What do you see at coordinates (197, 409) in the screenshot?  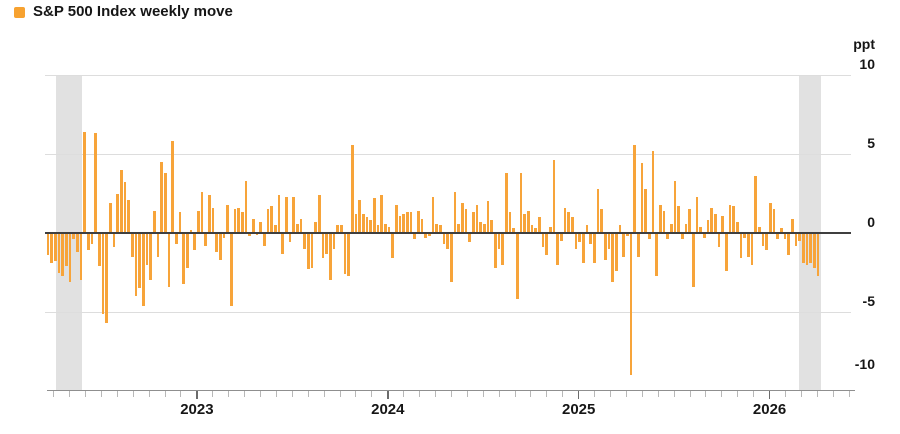 I see `year-label: 2023` at bounding box center [197, 409].